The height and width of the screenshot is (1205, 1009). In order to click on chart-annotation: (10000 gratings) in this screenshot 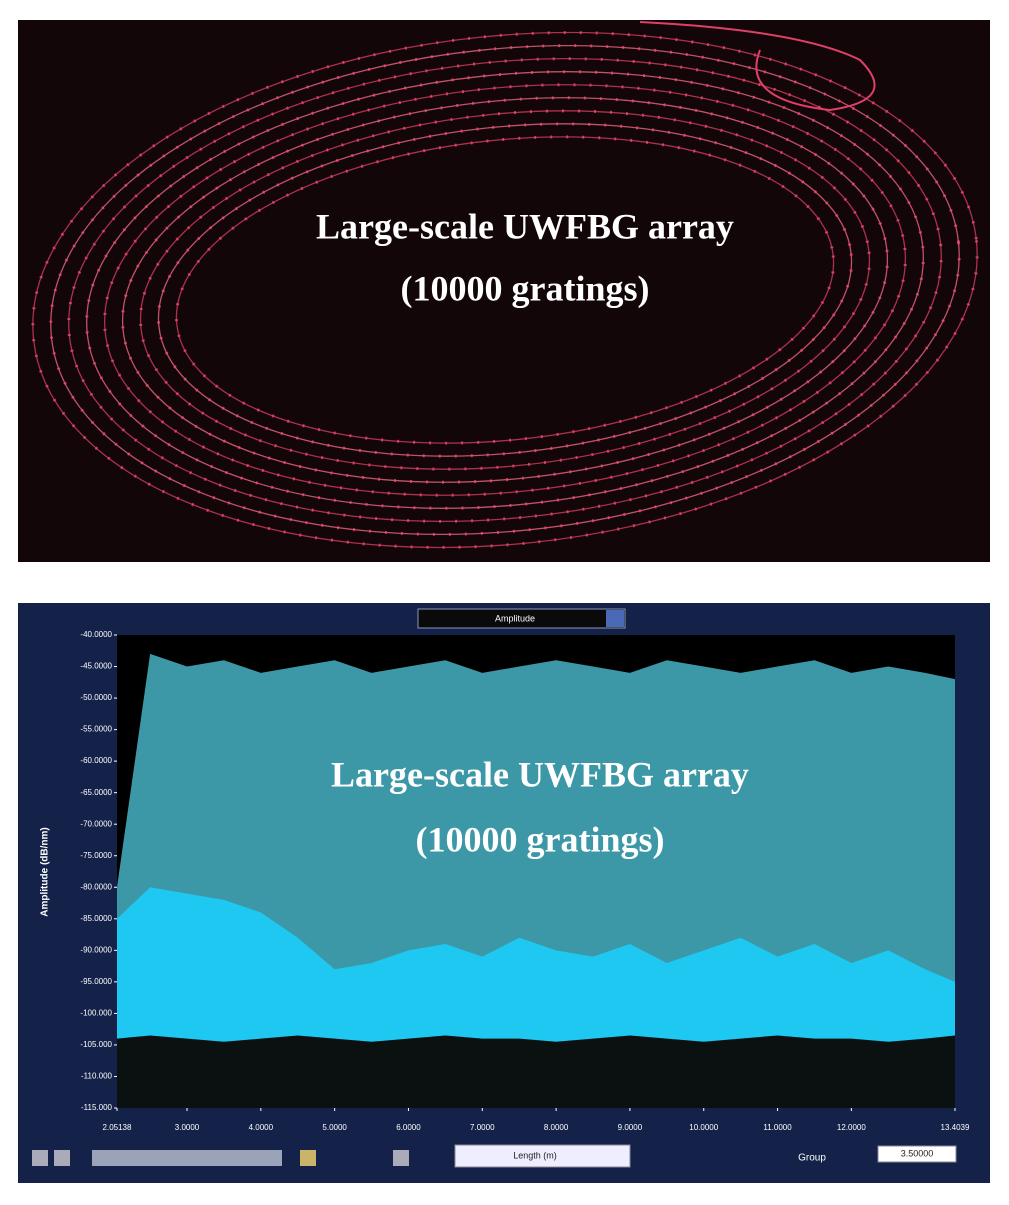, I will do `click(540, 839)`.